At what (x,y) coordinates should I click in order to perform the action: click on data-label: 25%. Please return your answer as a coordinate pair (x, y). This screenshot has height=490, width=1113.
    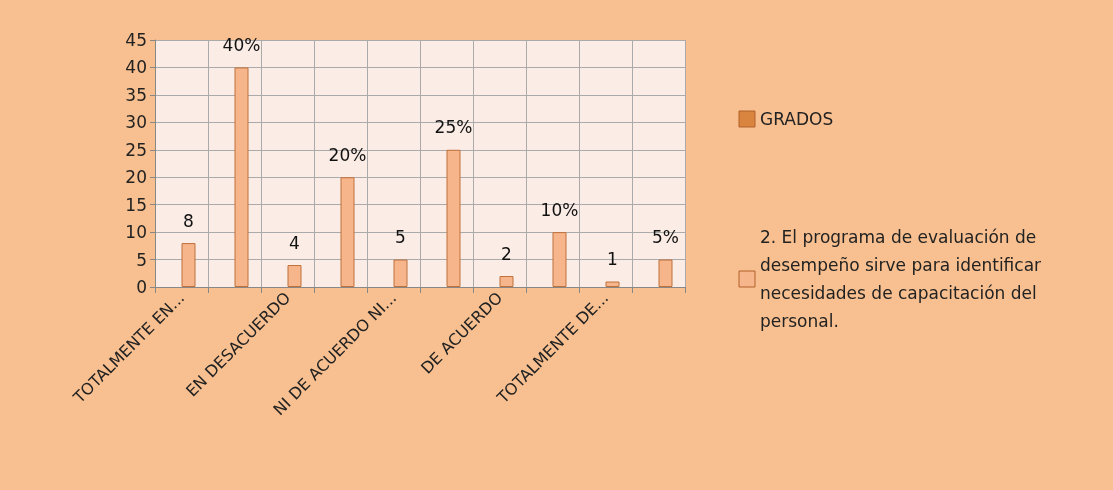
    Looking at the image, I should click on (453, 127).